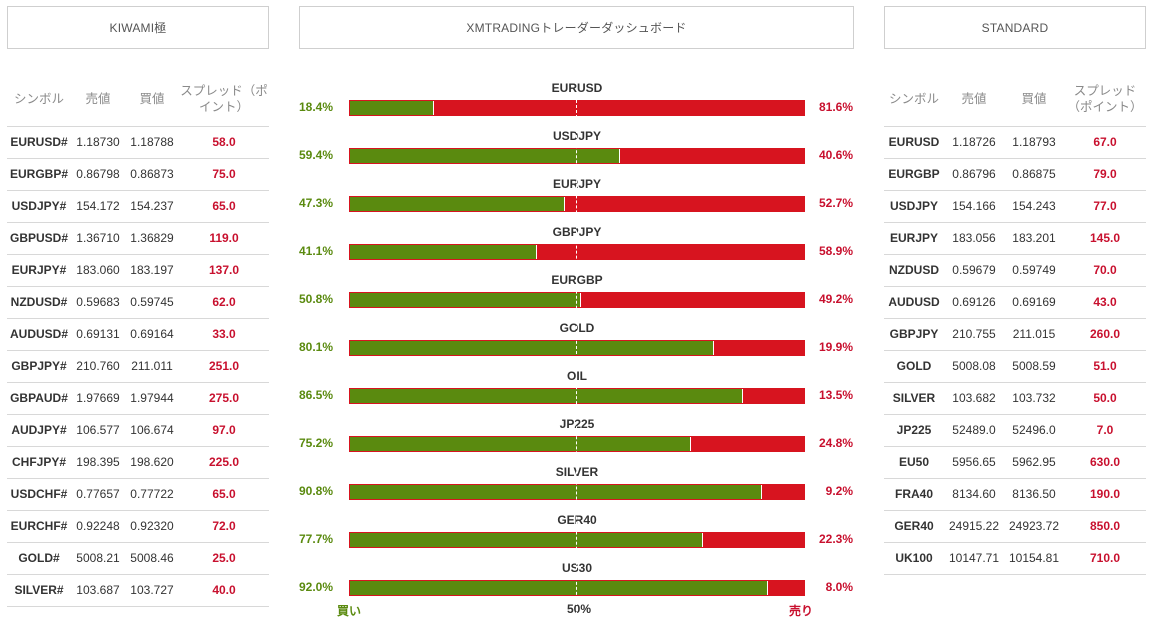 The height and width of the screenshot is (621, 1151). I want to click on sell-percent: 22.3%, so click(835, 539).